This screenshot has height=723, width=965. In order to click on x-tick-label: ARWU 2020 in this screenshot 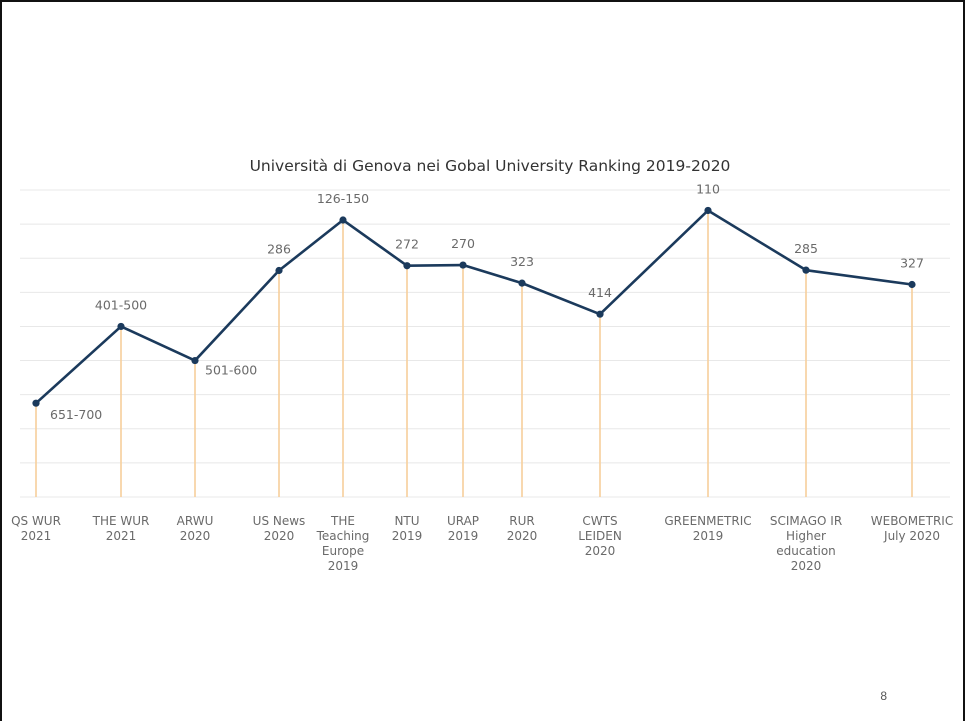, I will do `click(195, 528)`.